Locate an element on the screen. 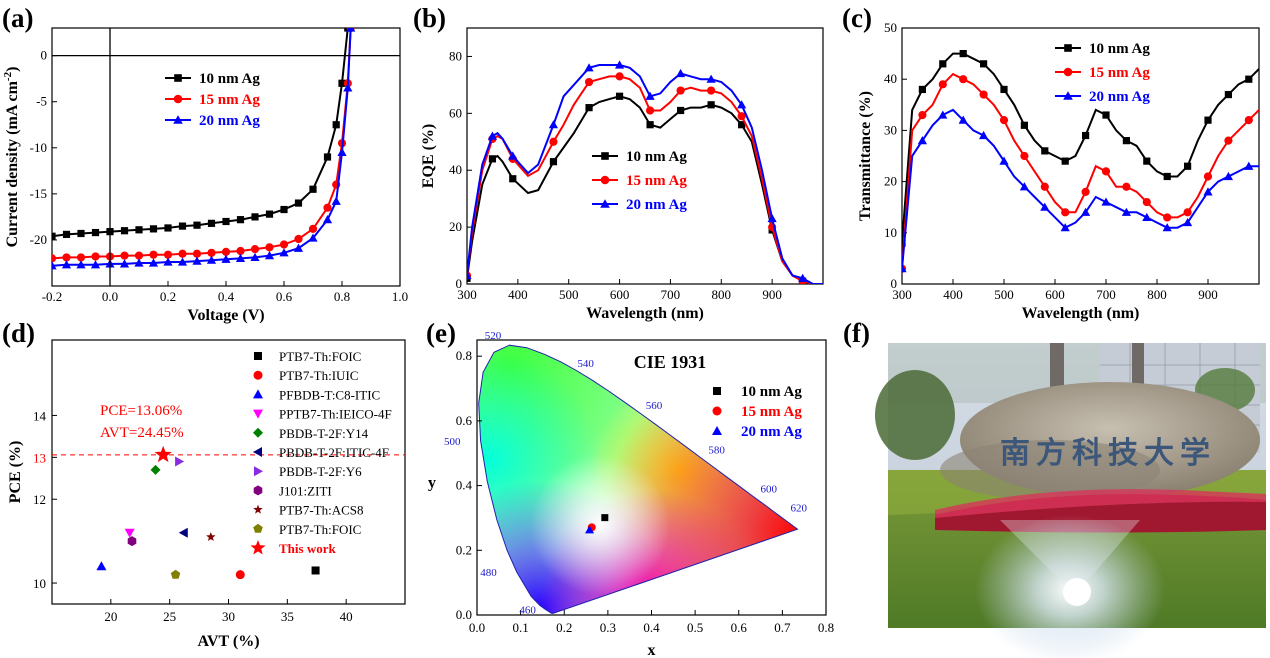 This screenshot has width=1270, height=658. y-tick-label: 13 is located at coordinates (39, 457).